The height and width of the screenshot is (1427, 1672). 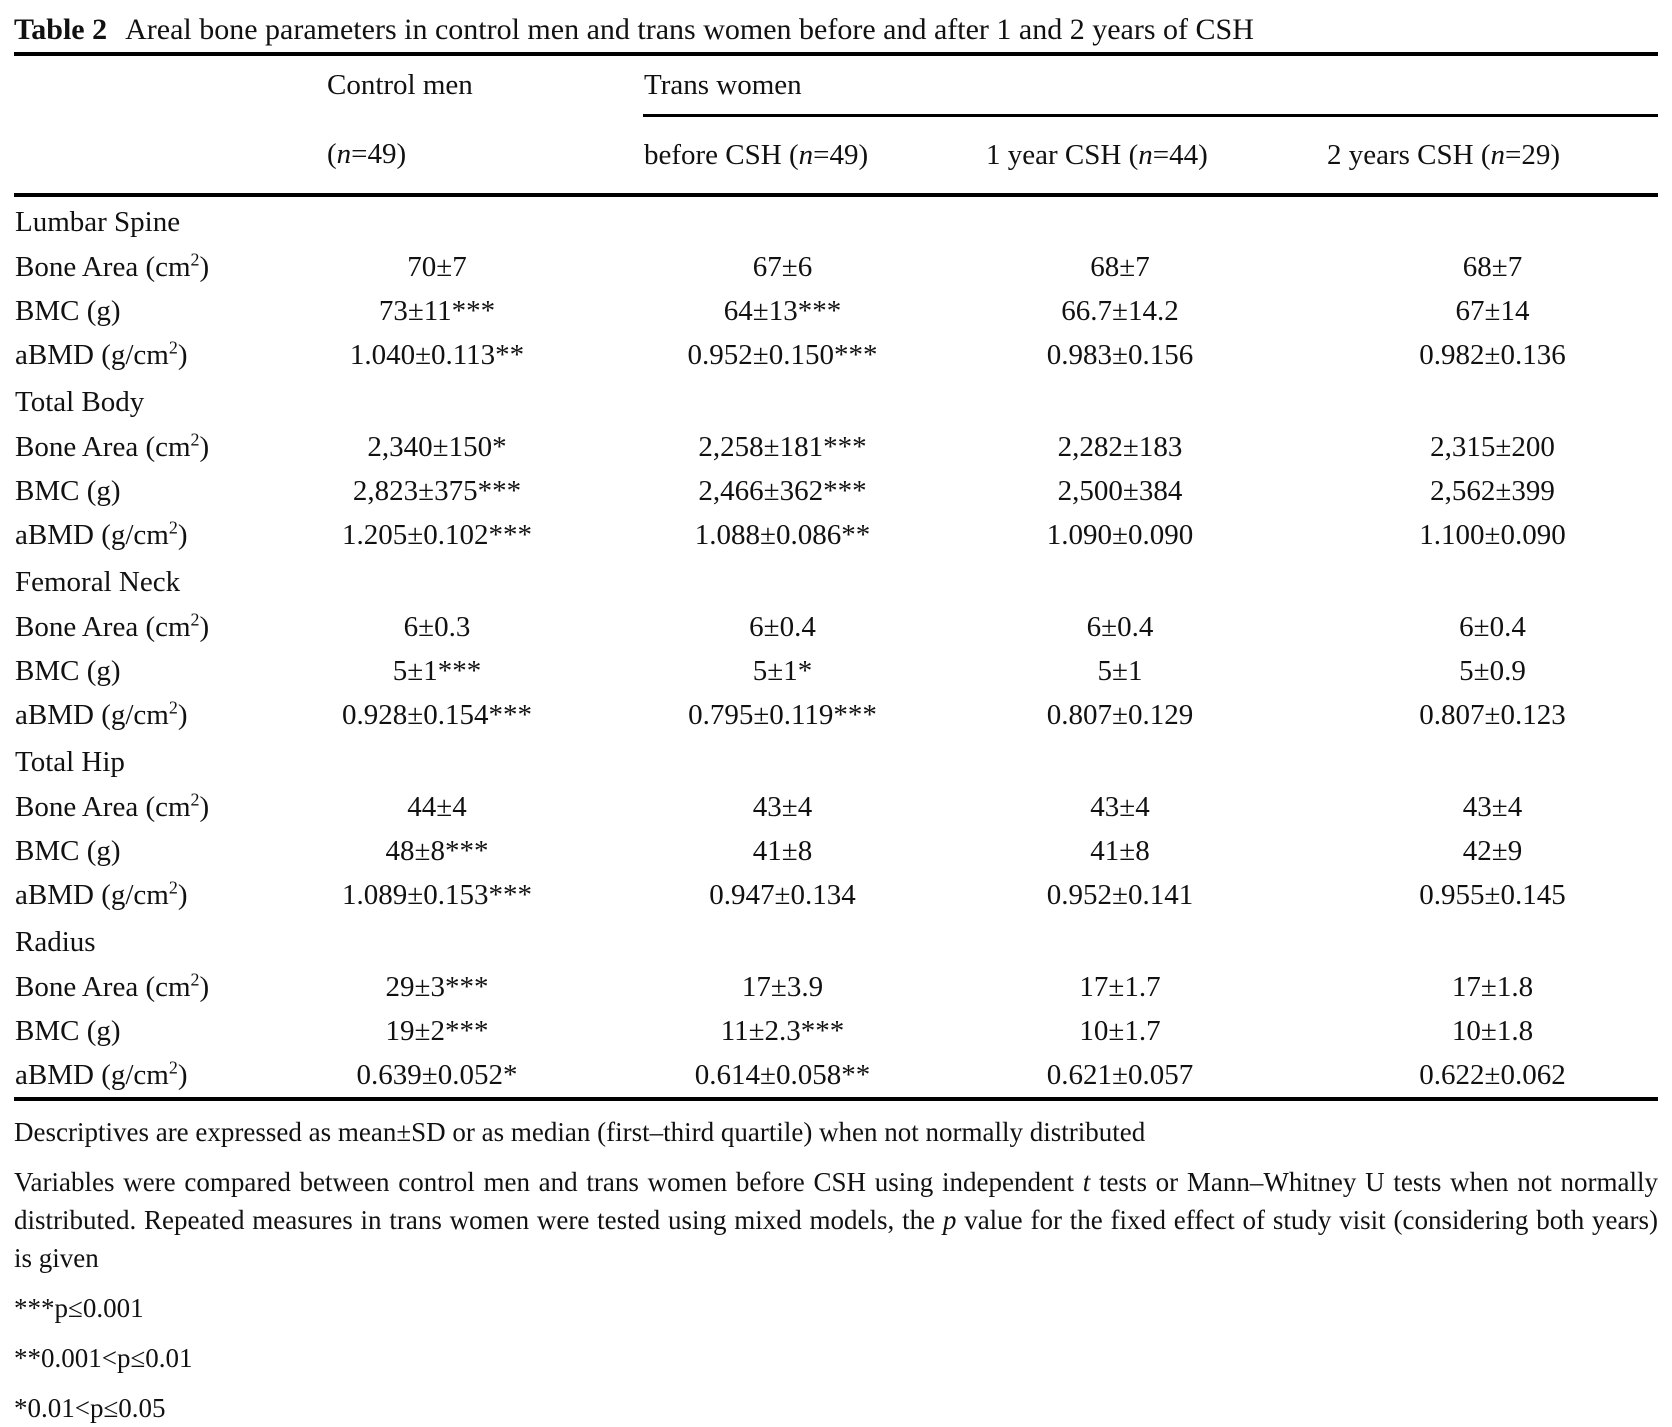 I want to click on value-cell: 2,258±181***, so click(x=782, y=446).